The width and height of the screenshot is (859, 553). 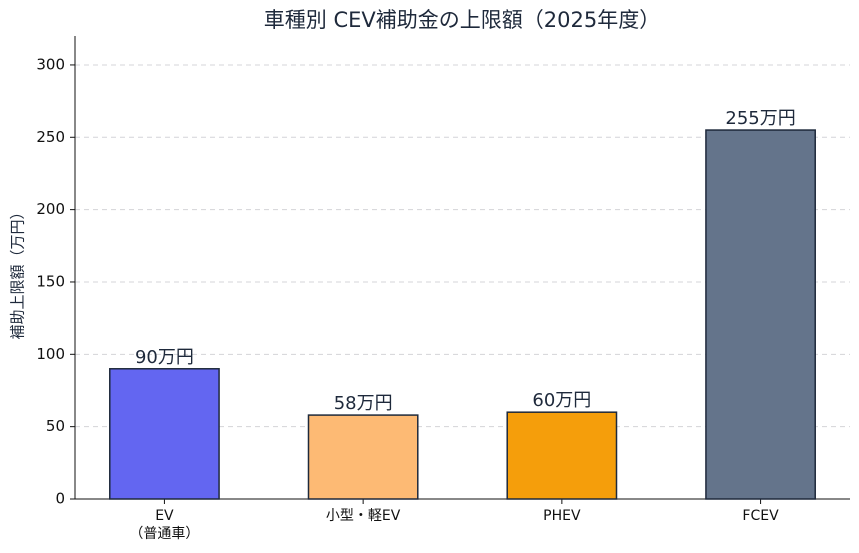 What do you see at coordinates (50, 281) in the screenshot?
I see `y-tick-label: 150` at bounding box center [50, 281].